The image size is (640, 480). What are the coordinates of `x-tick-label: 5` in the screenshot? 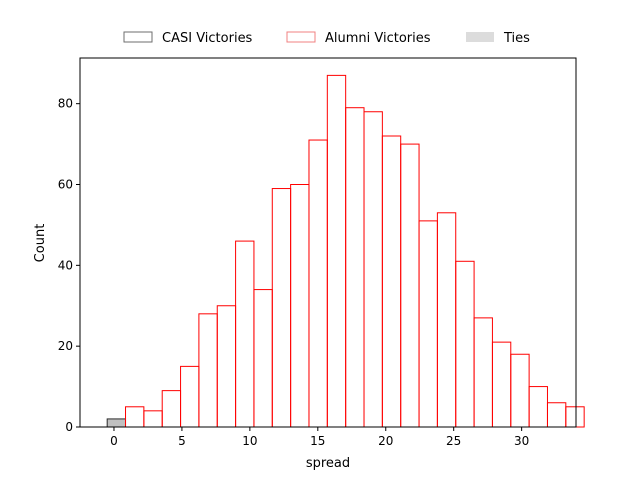 It's located at (182, 441).